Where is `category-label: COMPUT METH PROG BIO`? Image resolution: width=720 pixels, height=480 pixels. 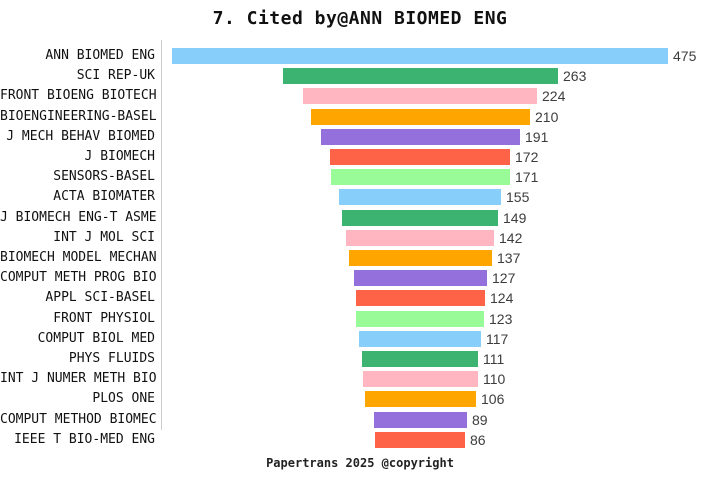 category-label: COMPUT METH PROG BIO is located at coordinates (78, 277).